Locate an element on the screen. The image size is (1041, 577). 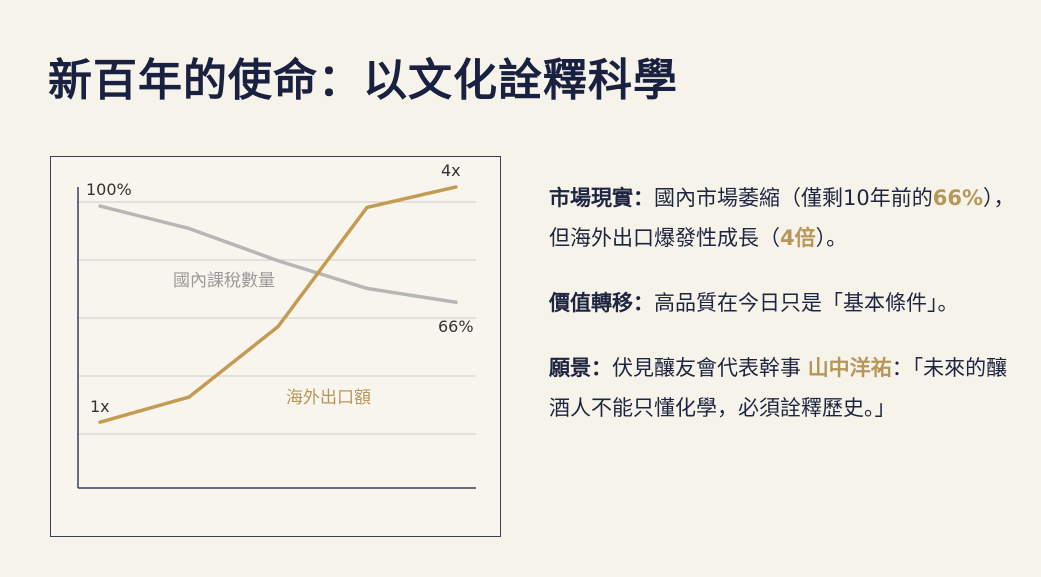
text-segment: ），但海外出口爆發性成長（ is located at coordinates (782, 218).